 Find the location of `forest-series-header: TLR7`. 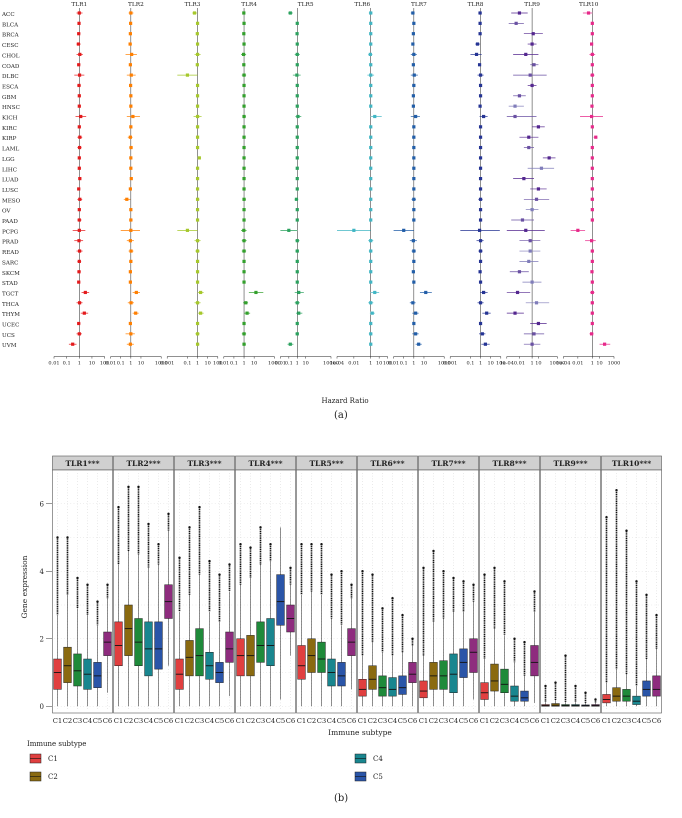

forest-series-header: TLR7 is located at coordinates (419, 5).